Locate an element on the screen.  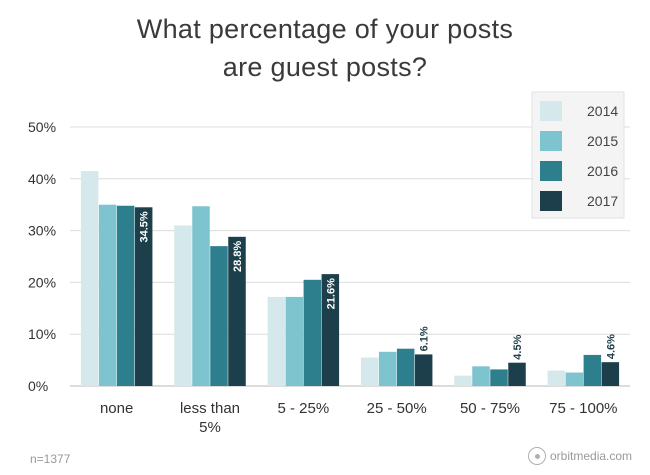
x-tick-label: 5% is located at coordinates (210, 427).